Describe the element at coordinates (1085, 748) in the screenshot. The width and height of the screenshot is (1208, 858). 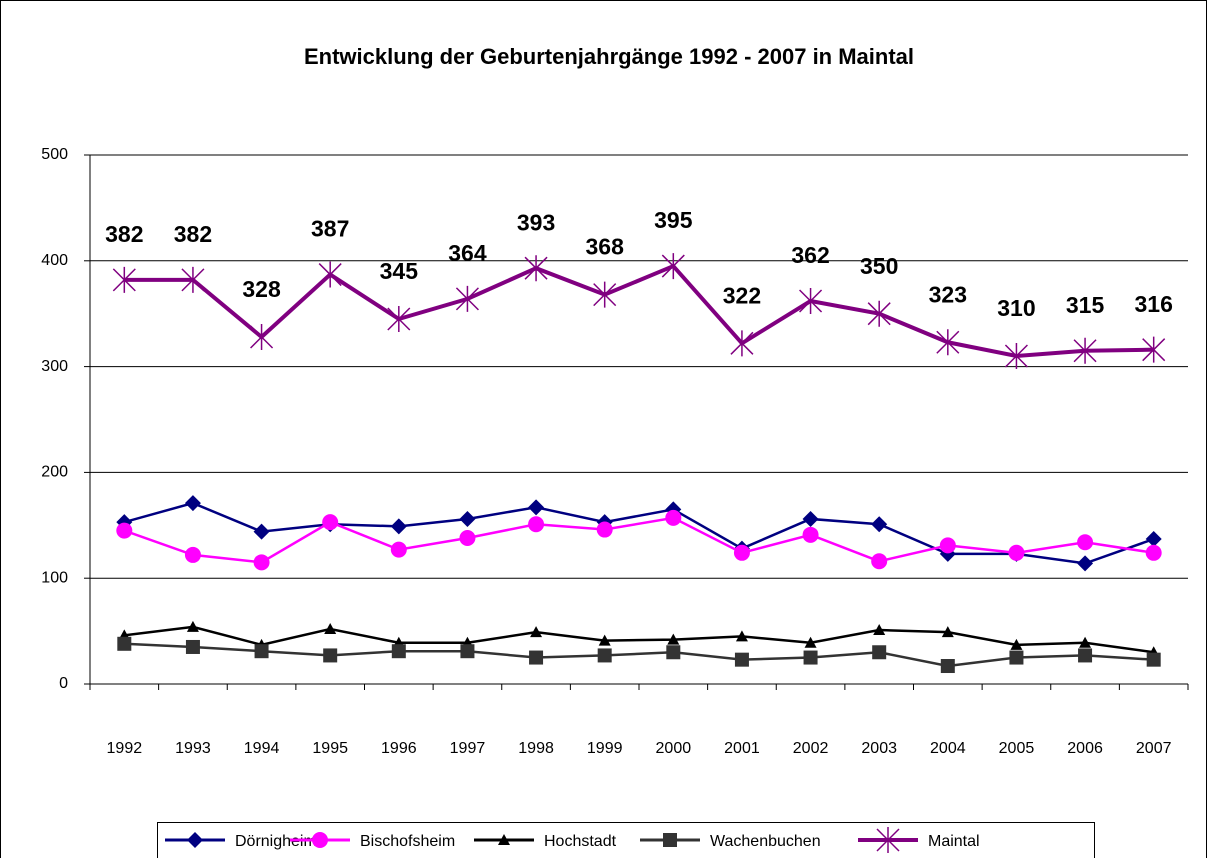
I see `x-tick-label: 2006` at that location.